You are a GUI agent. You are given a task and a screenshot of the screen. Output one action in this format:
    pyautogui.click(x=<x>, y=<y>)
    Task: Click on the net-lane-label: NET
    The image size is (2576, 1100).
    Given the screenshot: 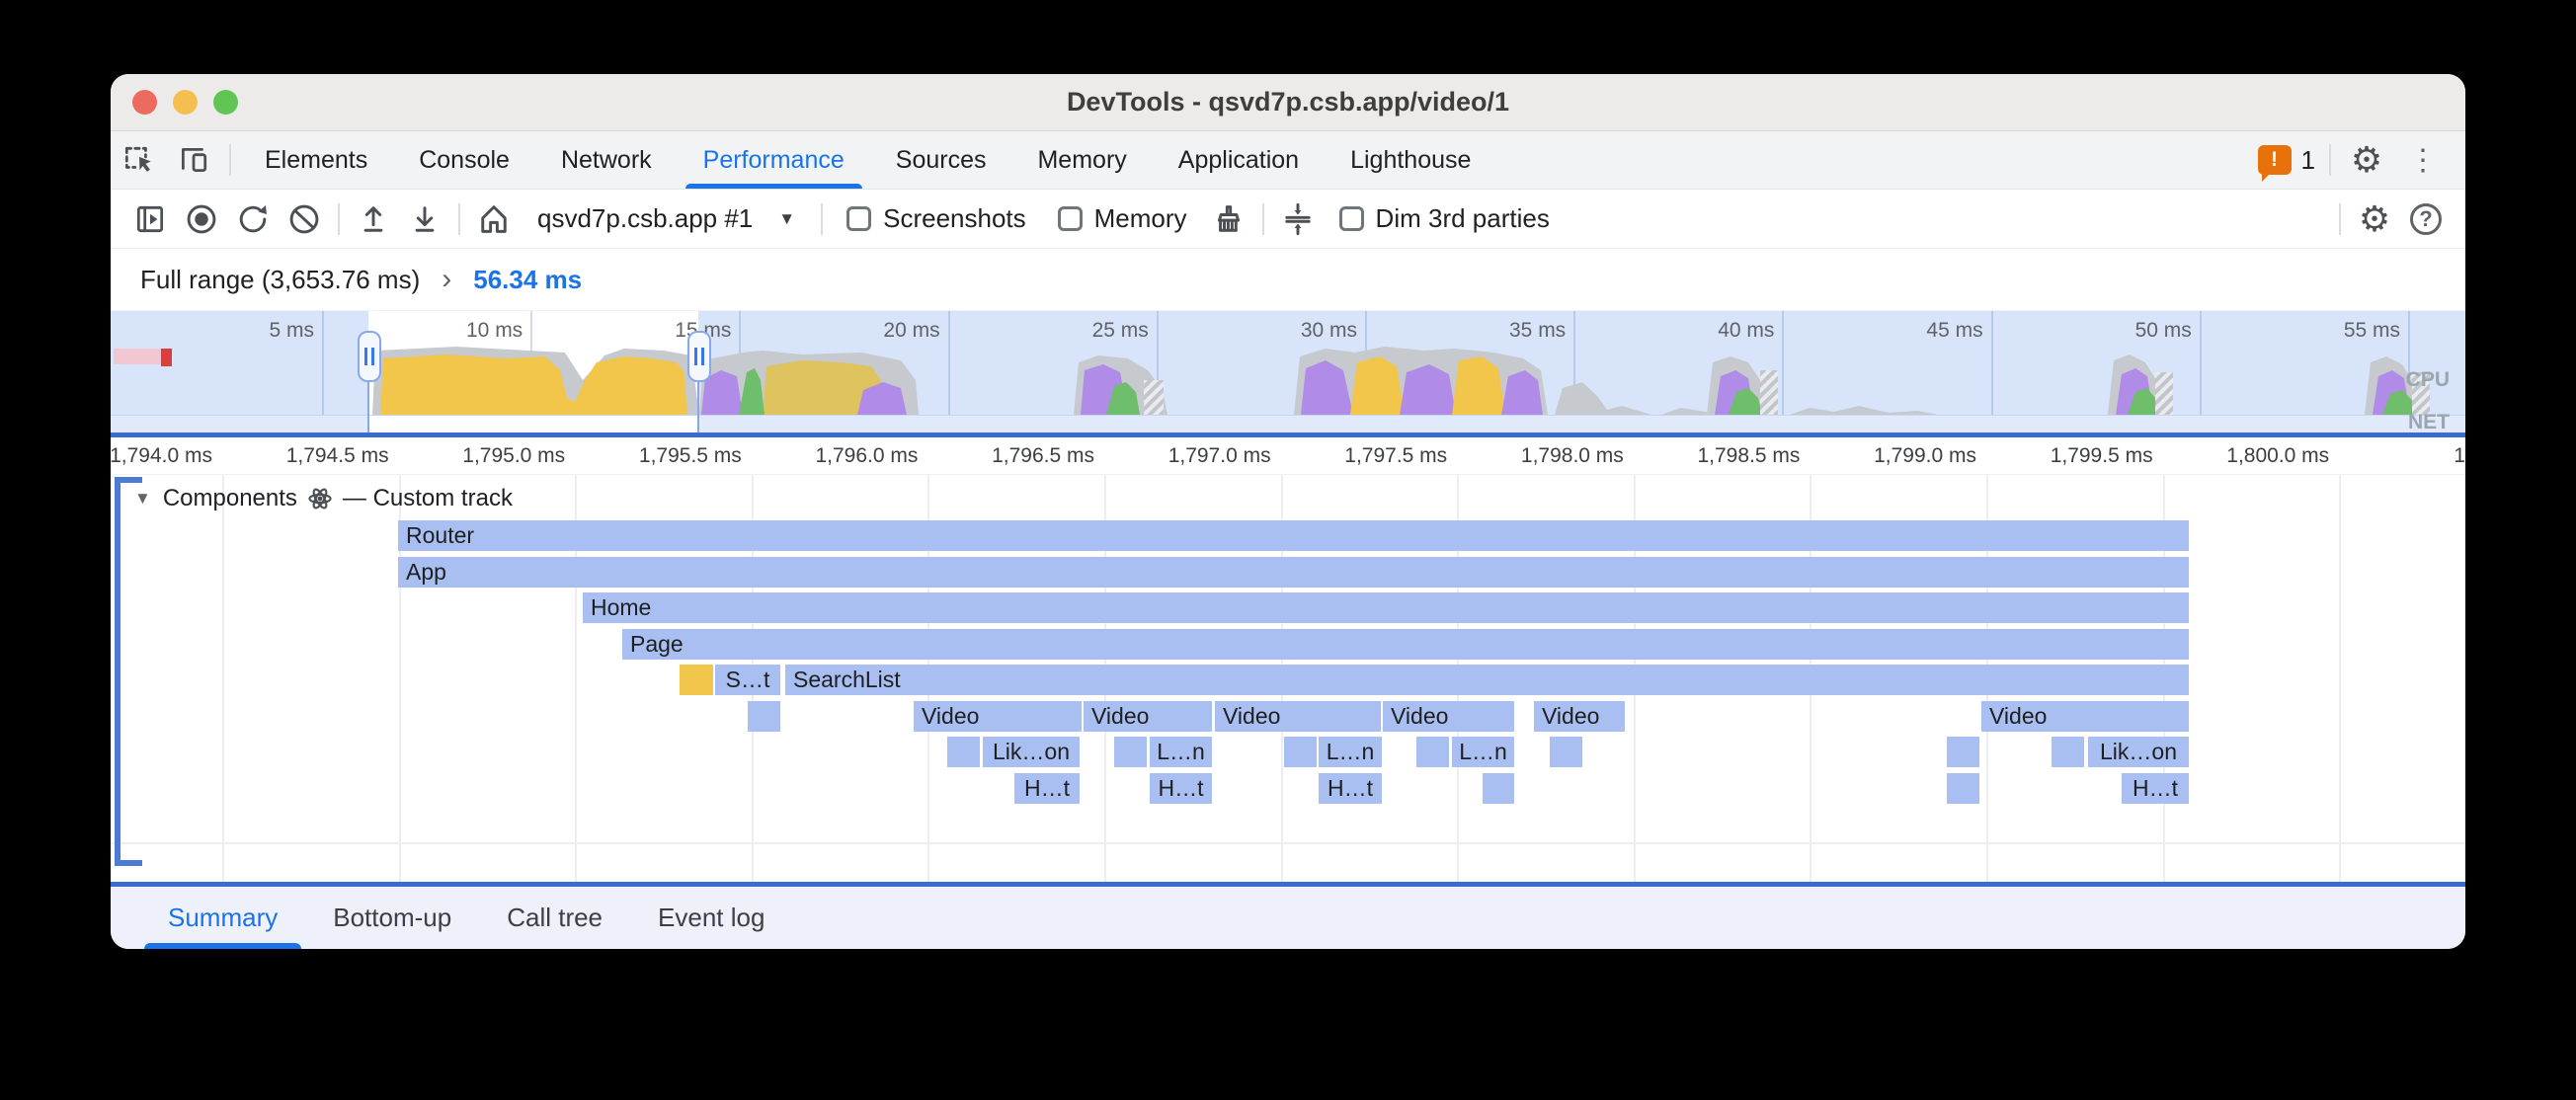 What is the action you would take?
    pyautogui.click(x=2429, y=421)
    